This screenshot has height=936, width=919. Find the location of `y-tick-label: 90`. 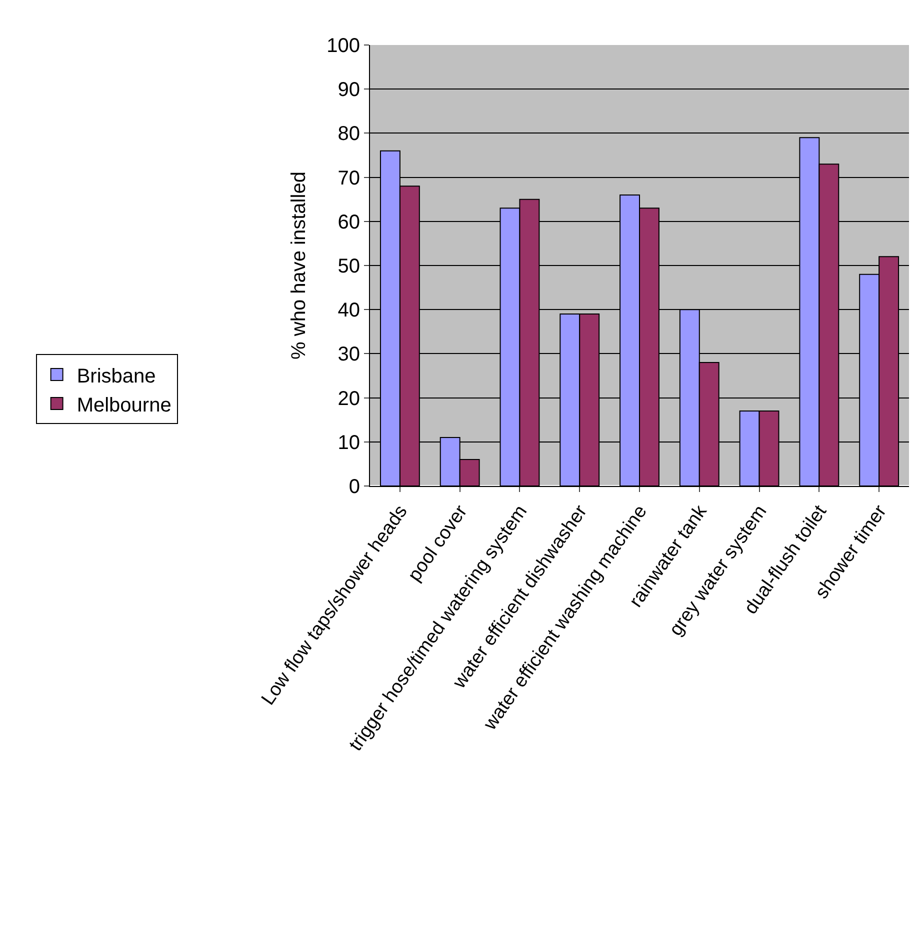

y-tick-label: 90 is located at coordinates (349, 90).